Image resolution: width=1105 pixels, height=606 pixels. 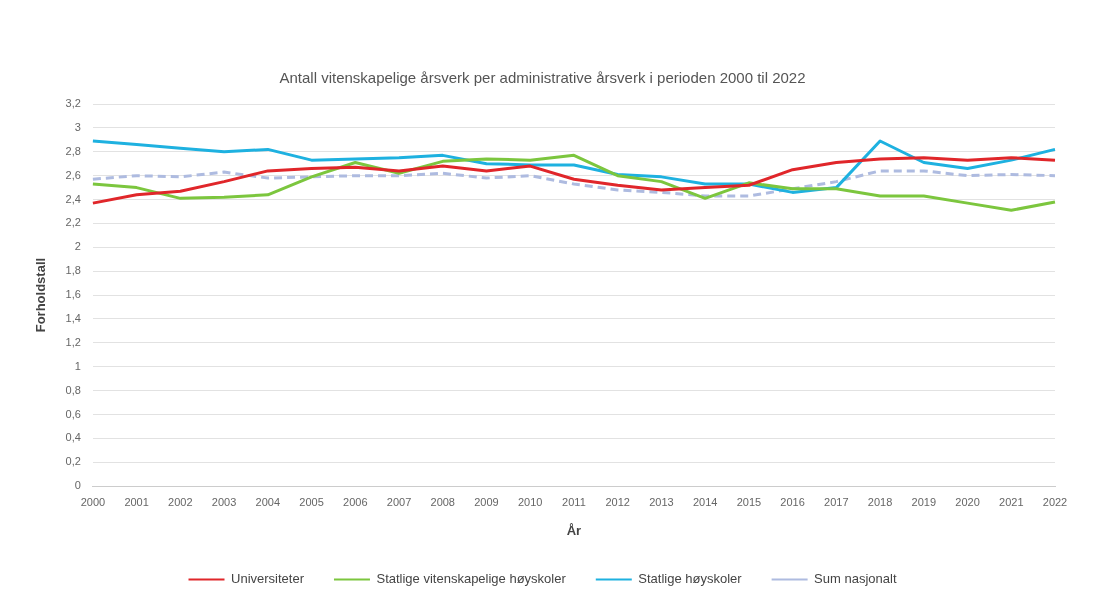 What do you see at coordinates (690, 579) in the screenshot?
I see `legend-label: Statlige høyskoler` at bounding box center [690, 579].